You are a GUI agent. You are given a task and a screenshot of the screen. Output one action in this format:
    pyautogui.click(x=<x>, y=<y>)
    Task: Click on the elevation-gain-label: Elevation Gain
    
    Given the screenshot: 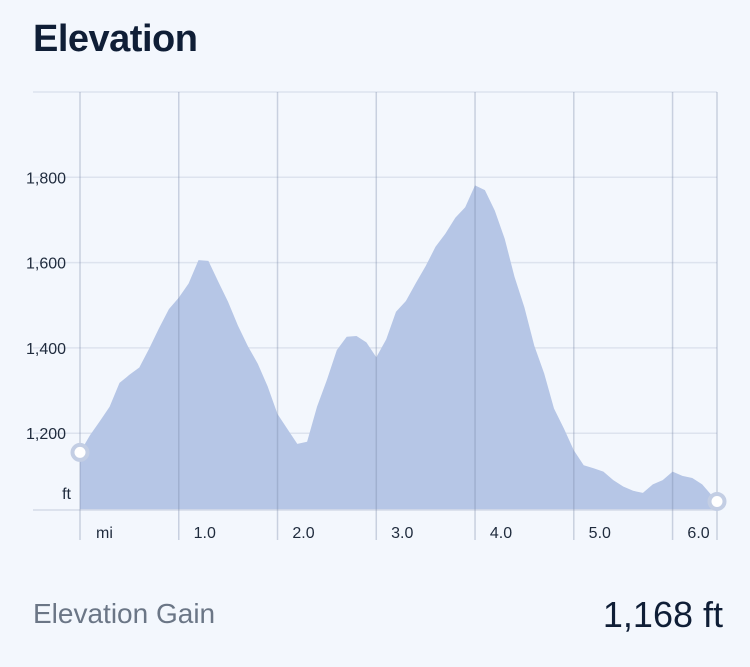 What is the action you would take?
    pyautogui.click(x=124, y=613)
    